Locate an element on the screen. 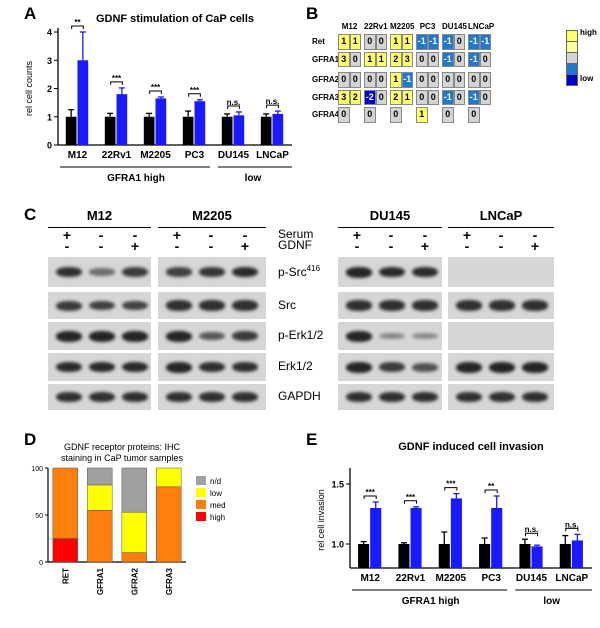 The height and width of the screenshot is (628, 600). heatmap-cell: 2 is located at coordinates (355, 97).